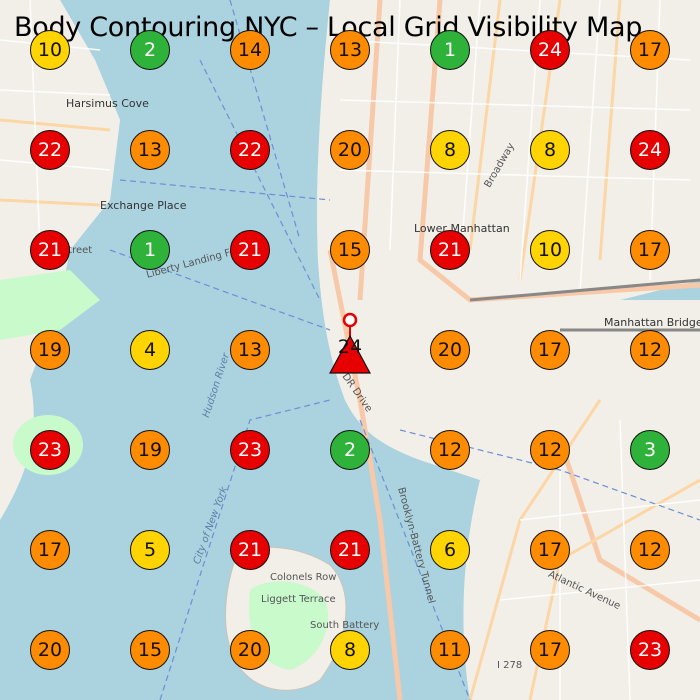 The height and width of the screenshot is (700, 700). I want to click on grid-marker: 14, so click(250, 50).